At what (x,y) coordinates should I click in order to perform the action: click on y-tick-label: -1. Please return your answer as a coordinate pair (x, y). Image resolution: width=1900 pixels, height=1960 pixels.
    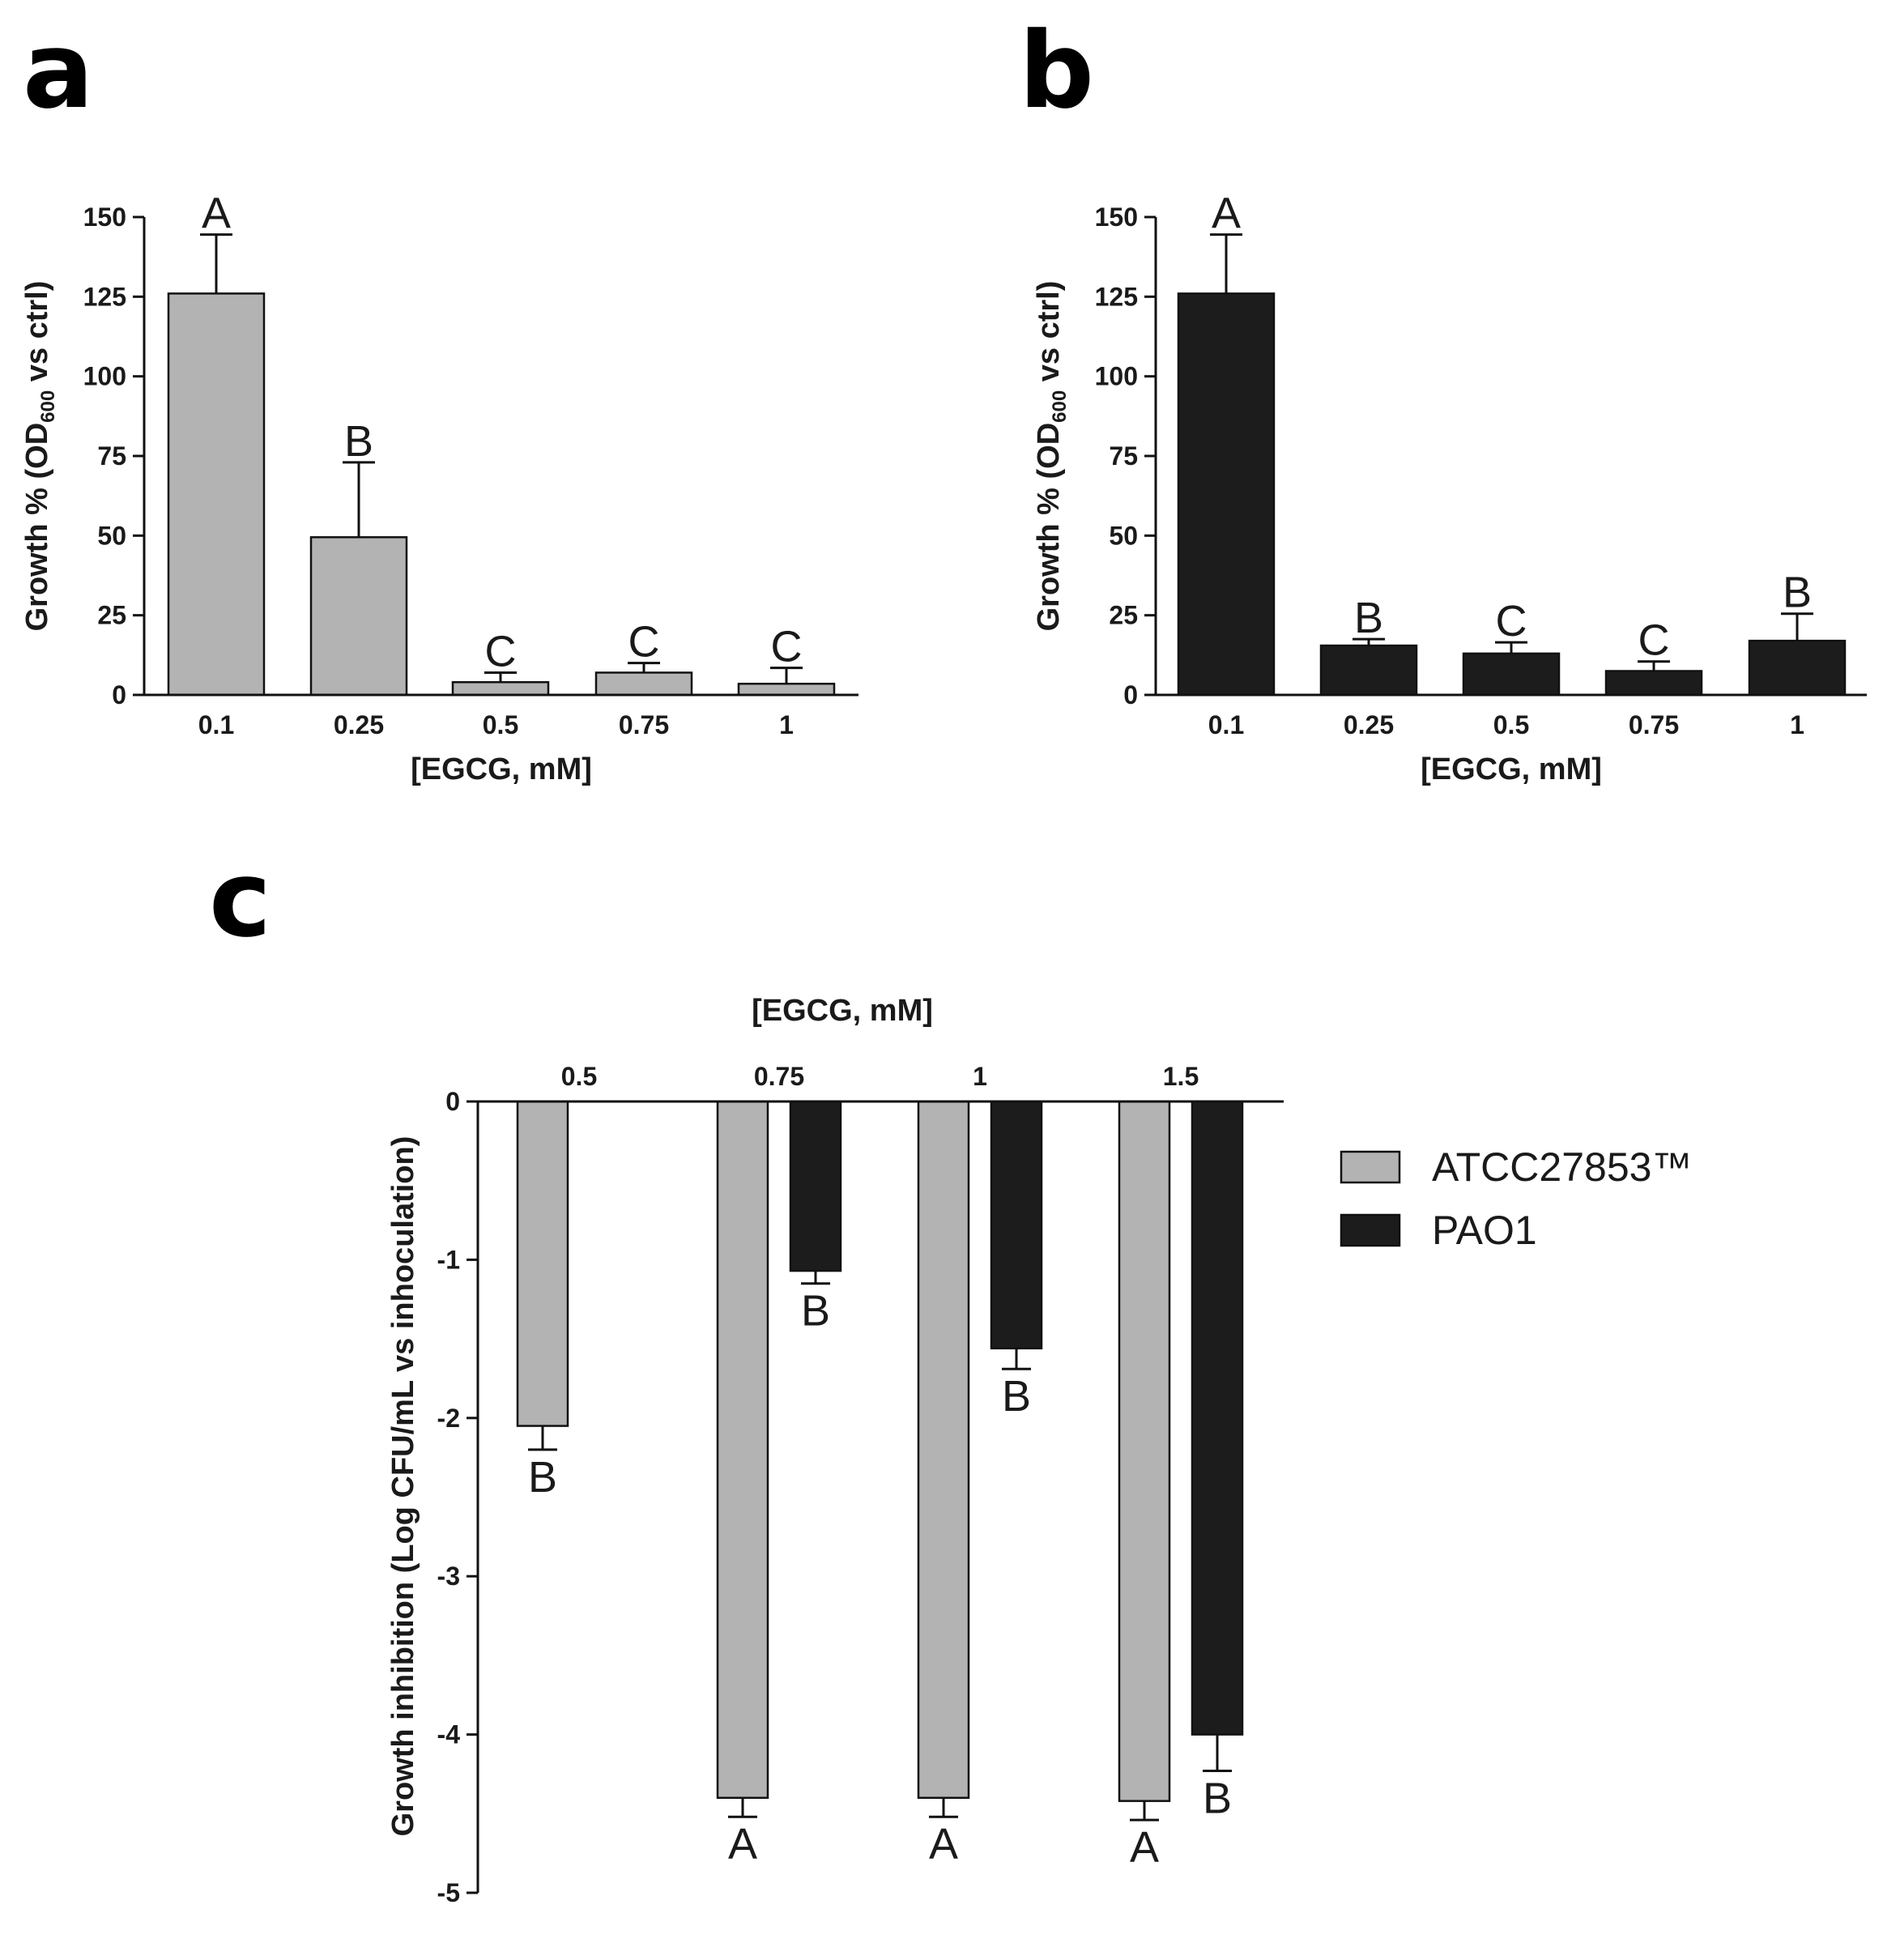
    Looking at the image, I should click on (448, 1259).